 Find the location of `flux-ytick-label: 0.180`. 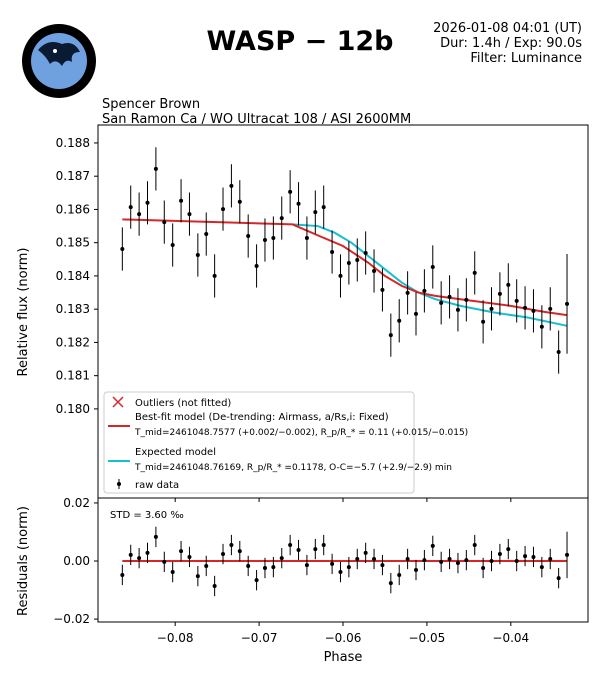

flux-ytick-label: 0.180 is located at coordinates (73, 409).